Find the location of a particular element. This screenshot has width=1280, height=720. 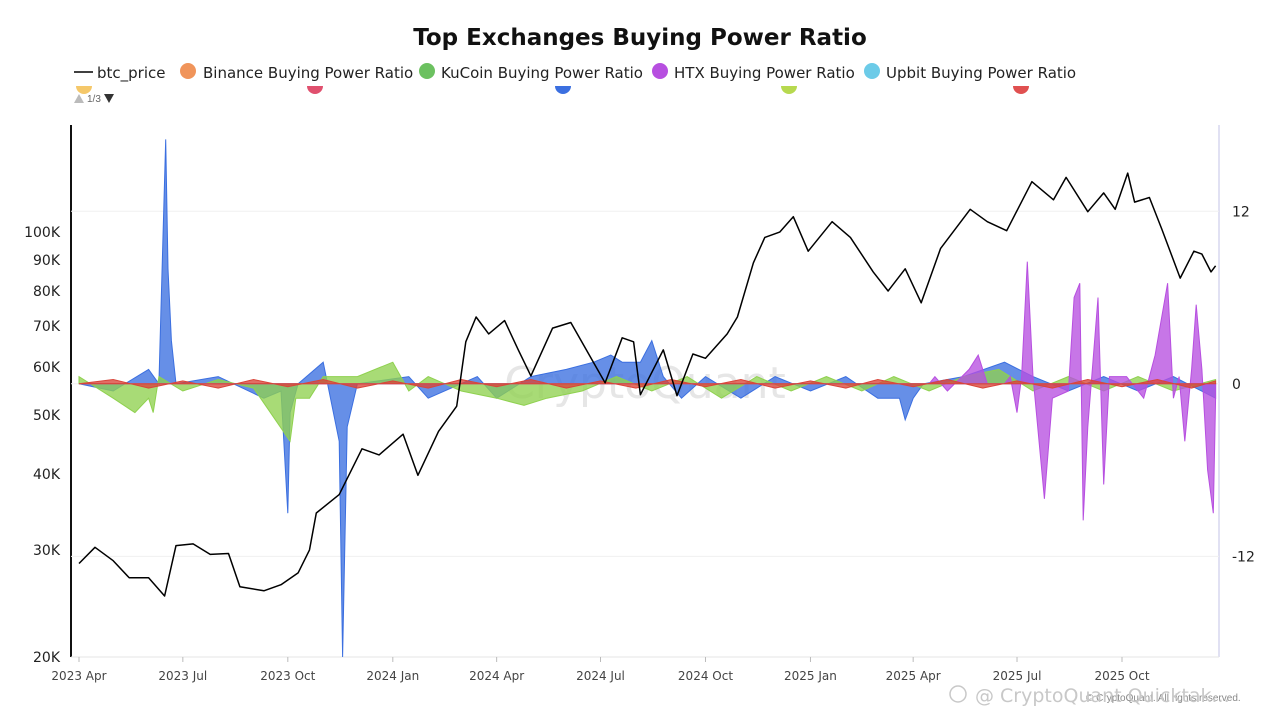

y-left-tick-label: 100K is located at coordinates (42, 233).